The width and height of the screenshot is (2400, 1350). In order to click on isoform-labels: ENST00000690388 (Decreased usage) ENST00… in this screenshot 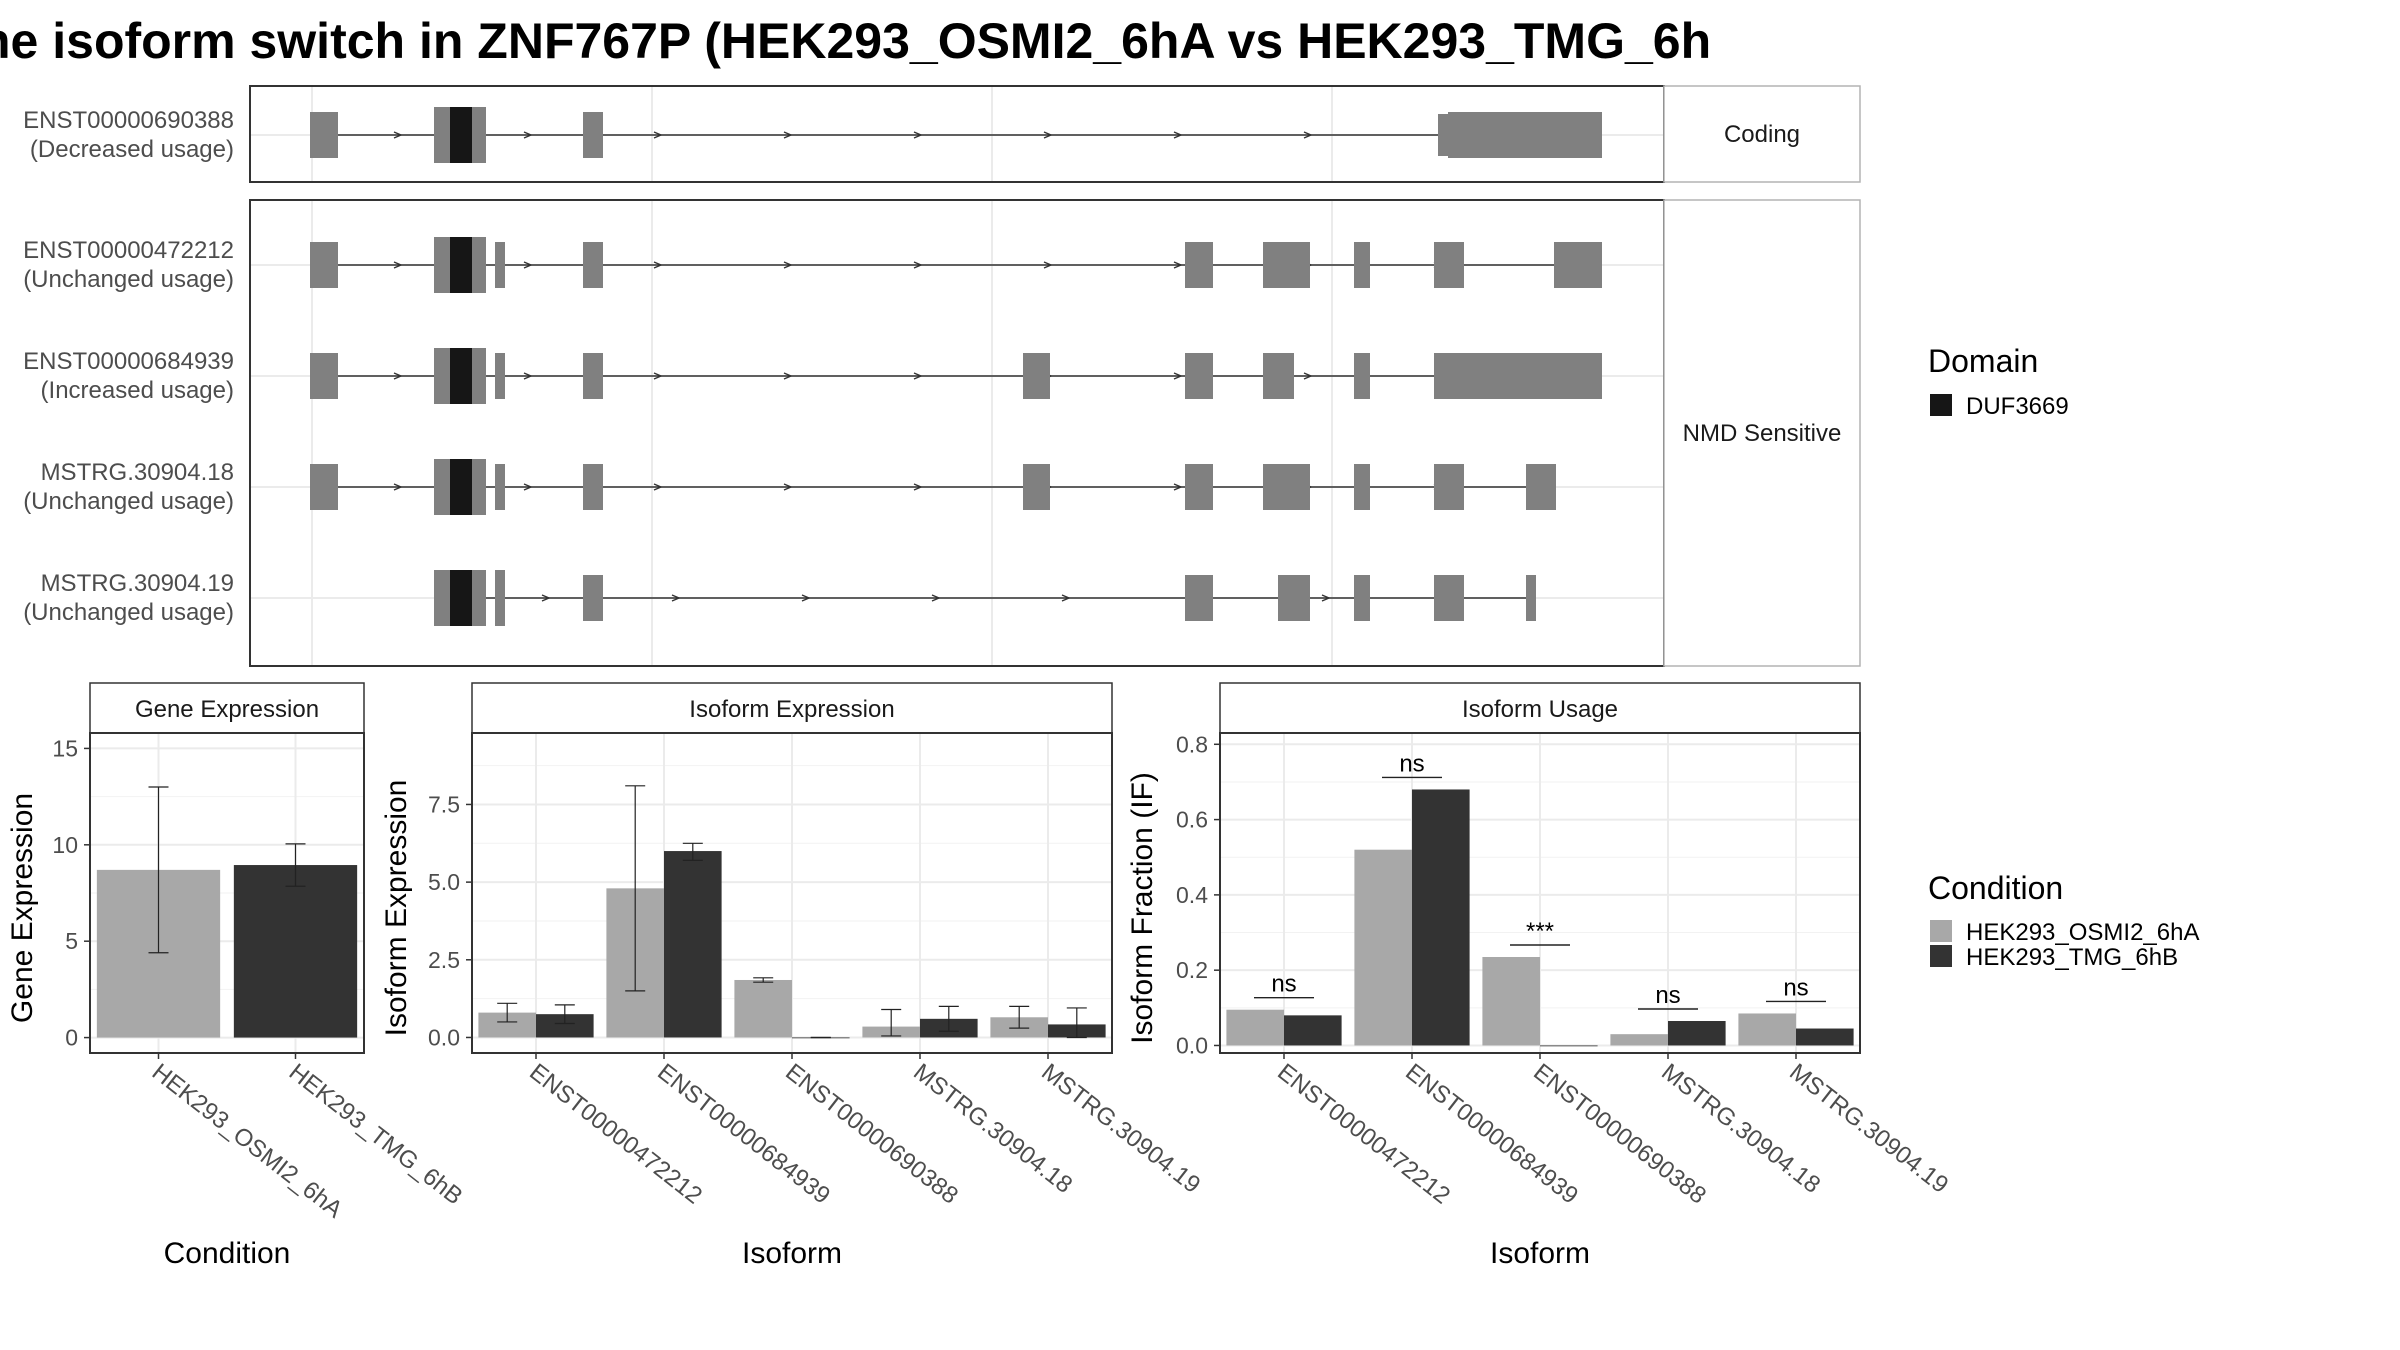, I will do `click(128, 366)`.